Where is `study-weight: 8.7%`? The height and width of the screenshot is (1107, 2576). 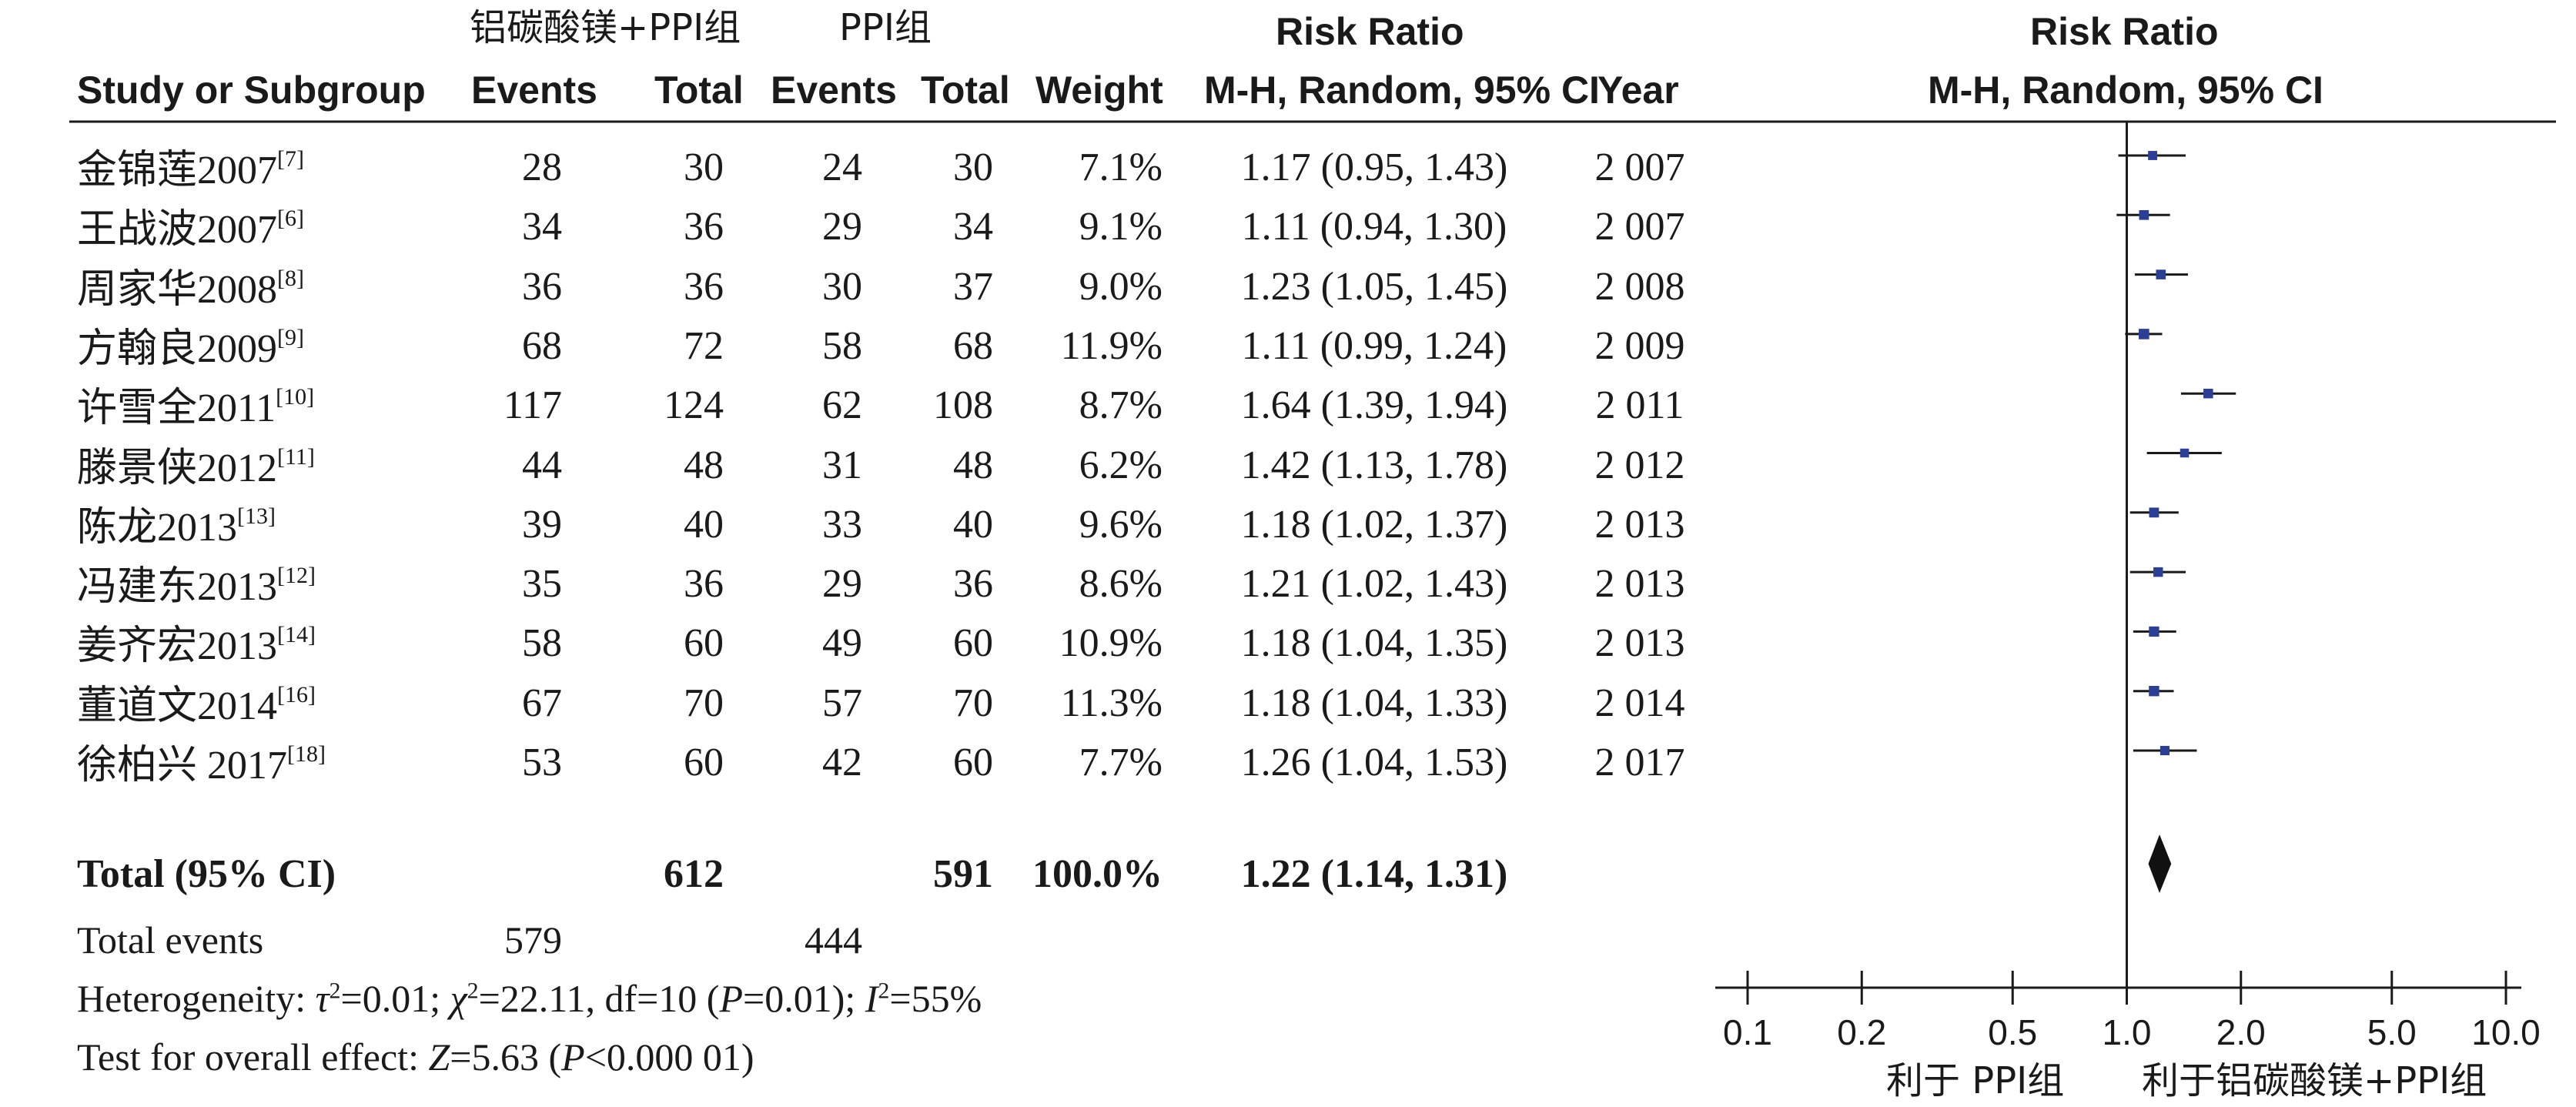
study-weight: 8.7% is located at coordinates (1121, 405).